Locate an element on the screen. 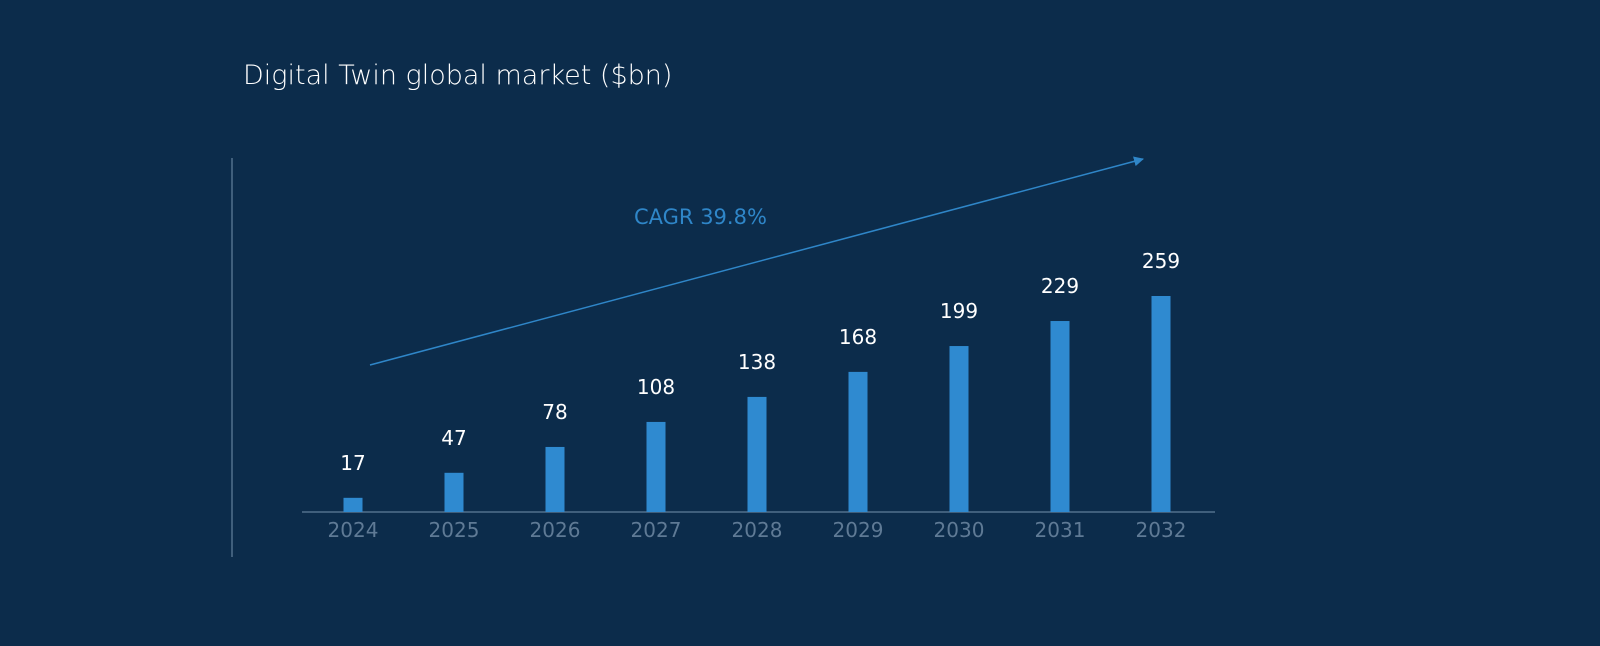 This screenshot has width=1600, height=646. x-tick-labels-group: 2024 2025 2026 2027 2028 2029 2030 2031 2032 is located at coordinates (757, 530).